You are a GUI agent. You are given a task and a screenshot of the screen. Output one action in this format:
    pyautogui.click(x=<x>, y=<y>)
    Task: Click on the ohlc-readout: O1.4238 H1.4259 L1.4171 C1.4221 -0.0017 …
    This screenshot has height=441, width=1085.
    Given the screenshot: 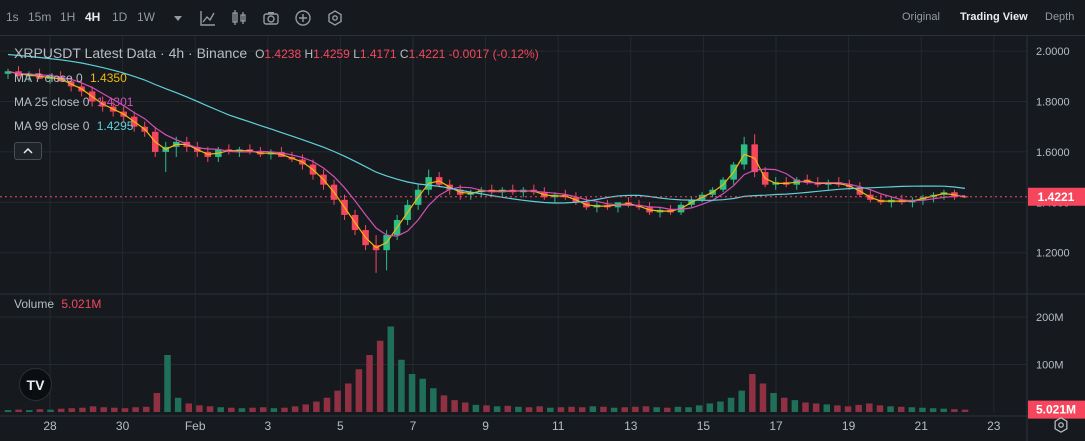 What is the action you would take?
    pyautogui.click(x=397, y=54)
    